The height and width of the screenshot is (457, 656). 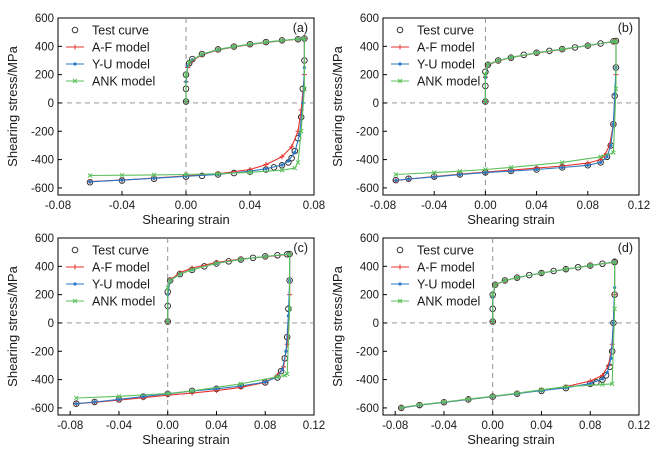 I want to click on x-axis-title: Shearing strain, so click(x=185, y=219).